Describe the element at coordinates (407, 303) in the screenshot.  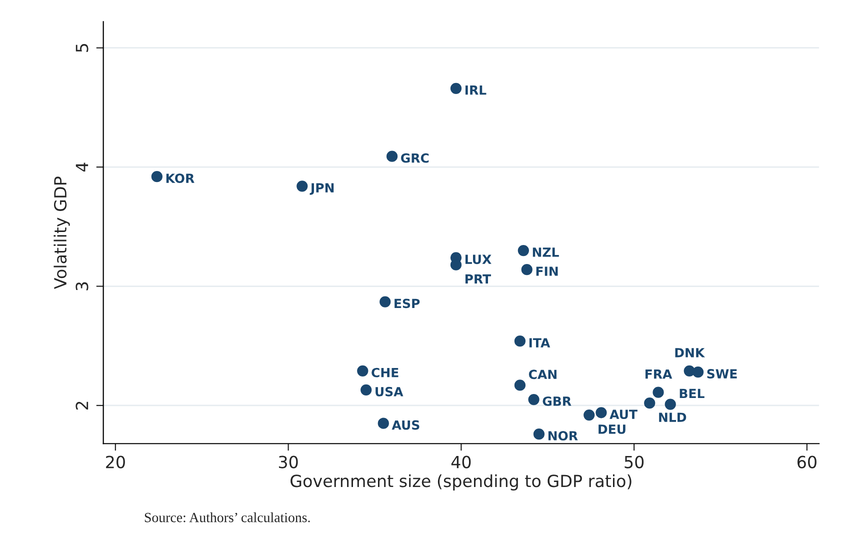
I see `annotation: ESP` at that location.